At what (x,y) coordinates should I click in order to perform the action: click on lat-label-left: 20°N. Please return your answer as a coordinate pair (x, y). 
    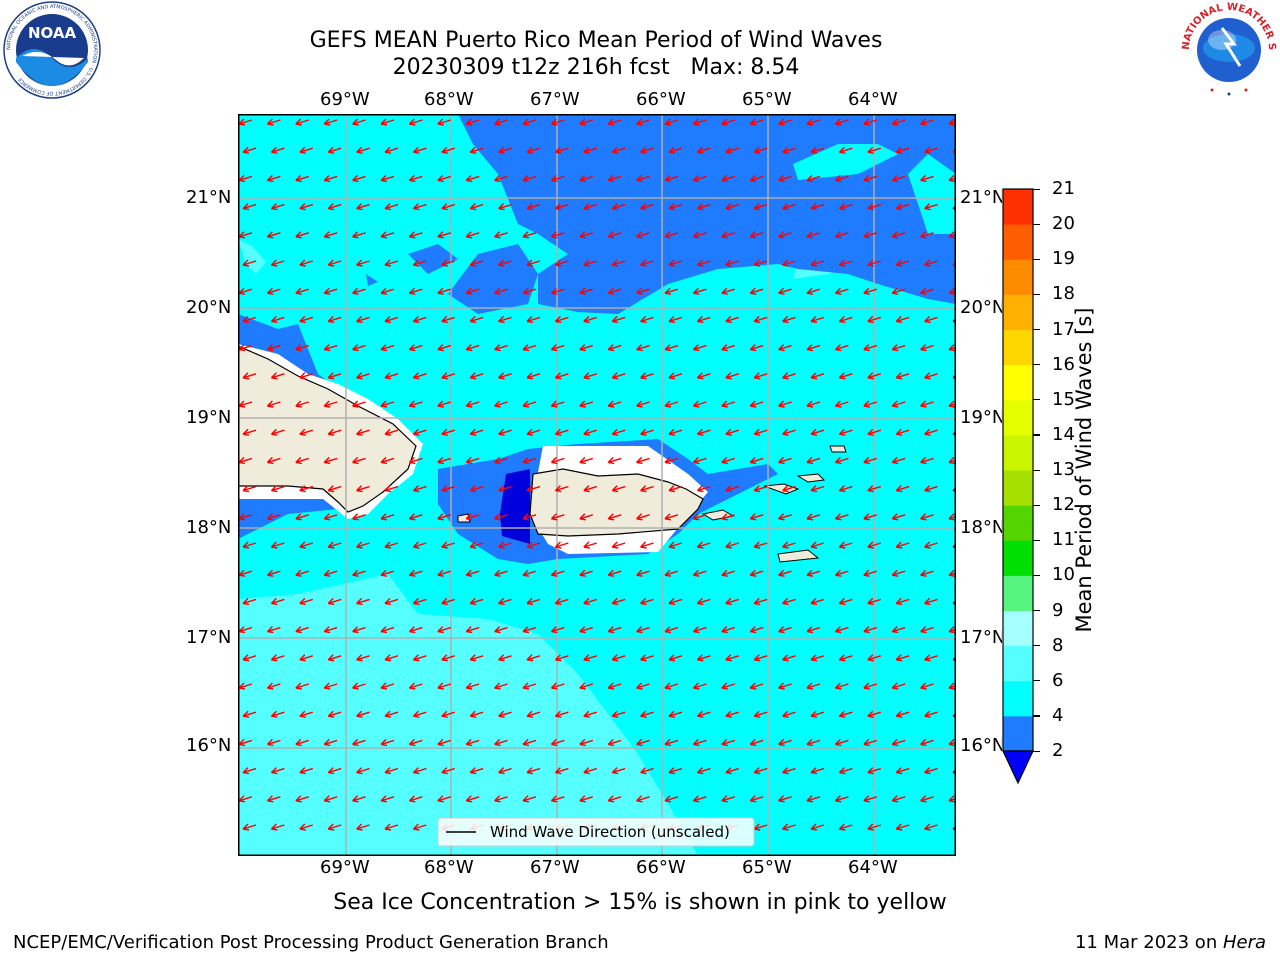
    Looking at the image, I should click on (209, 307).